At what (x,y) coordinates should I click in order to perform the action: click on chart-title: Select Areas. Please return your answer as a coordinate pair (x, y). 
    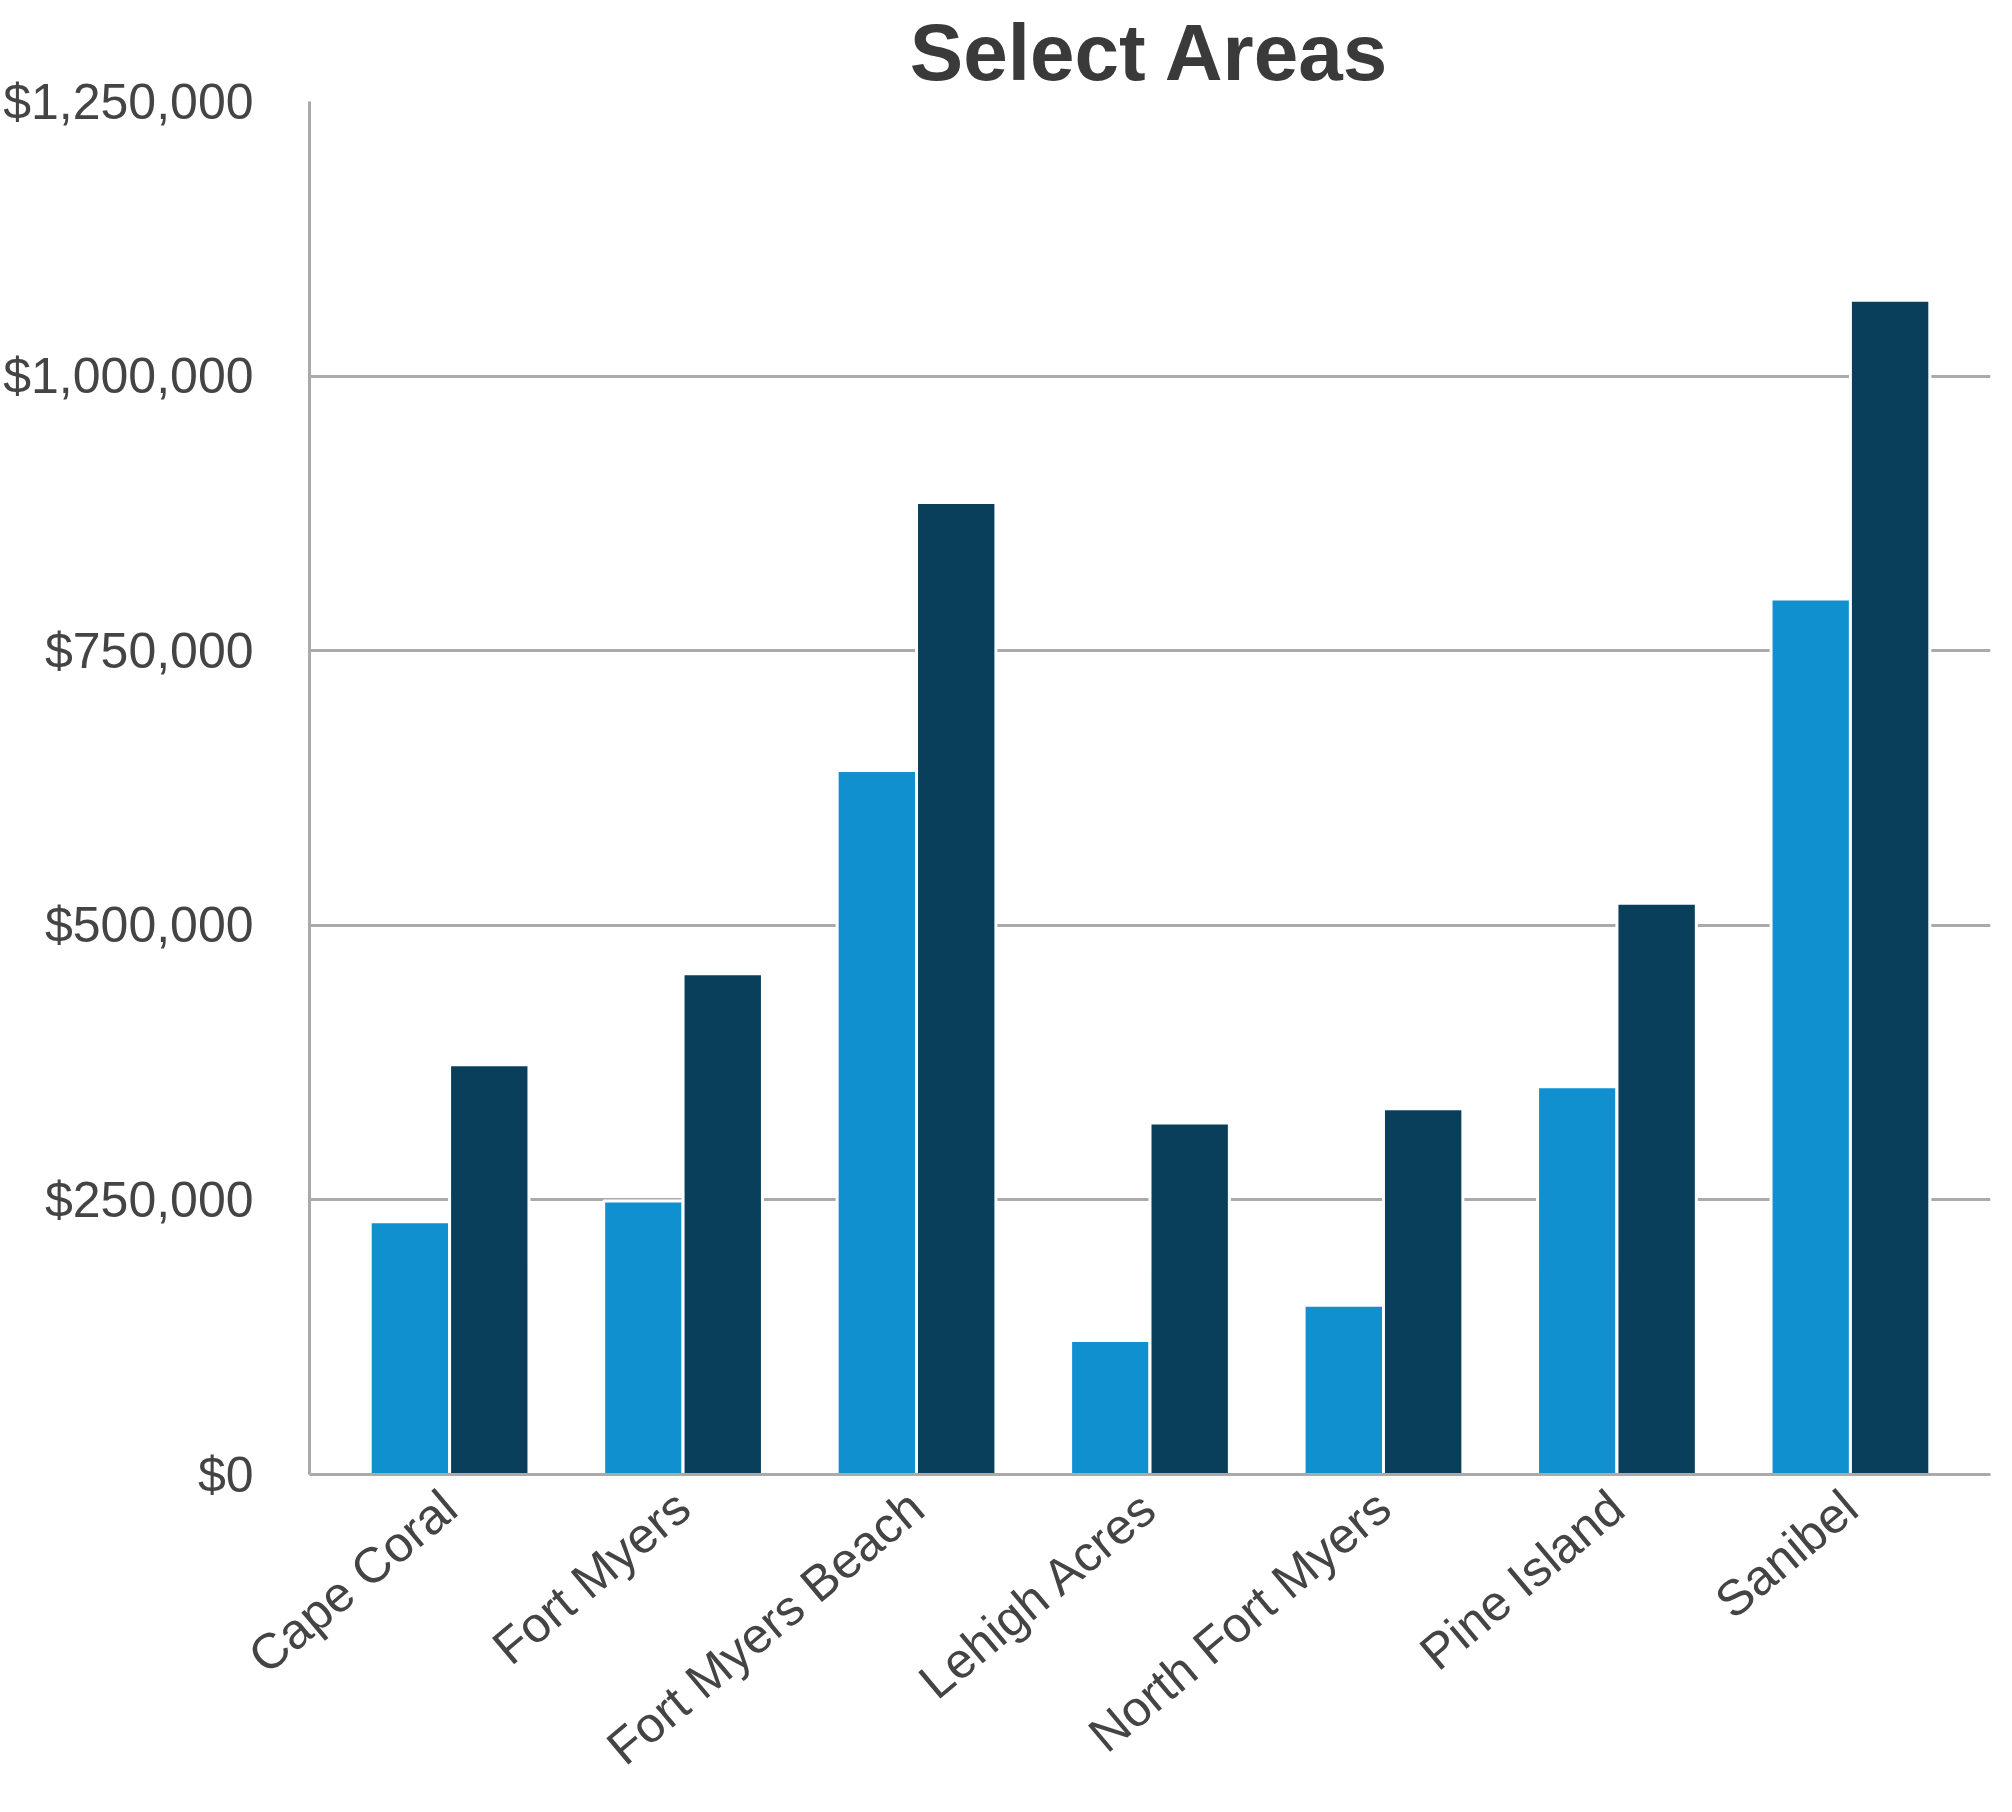
    Looking at the image, I should click on (1148, 52).